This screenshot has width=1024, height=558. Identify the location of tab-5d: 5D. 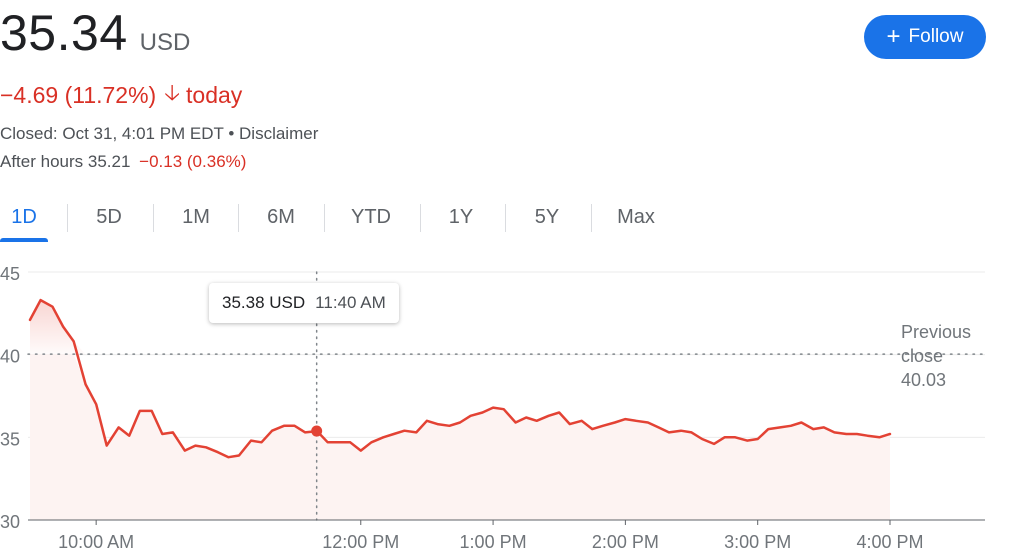
(109, 216).